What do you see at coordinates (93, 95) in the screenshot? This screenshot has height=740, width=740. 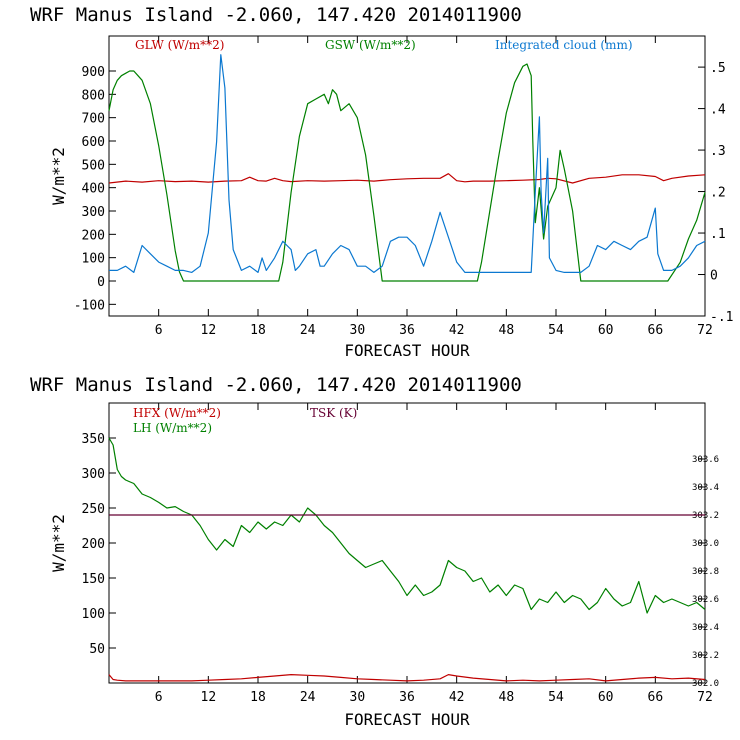 I see `y-tick-label: 800` at bounding box center [93, 95].